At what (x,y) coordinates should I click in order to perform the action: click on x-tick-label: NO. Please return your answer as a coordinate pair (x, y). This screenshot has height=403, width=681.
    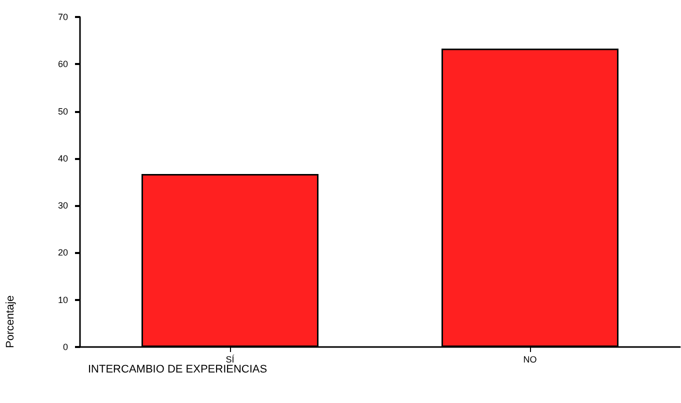
    Looking at the image, I should click on (530, 359).